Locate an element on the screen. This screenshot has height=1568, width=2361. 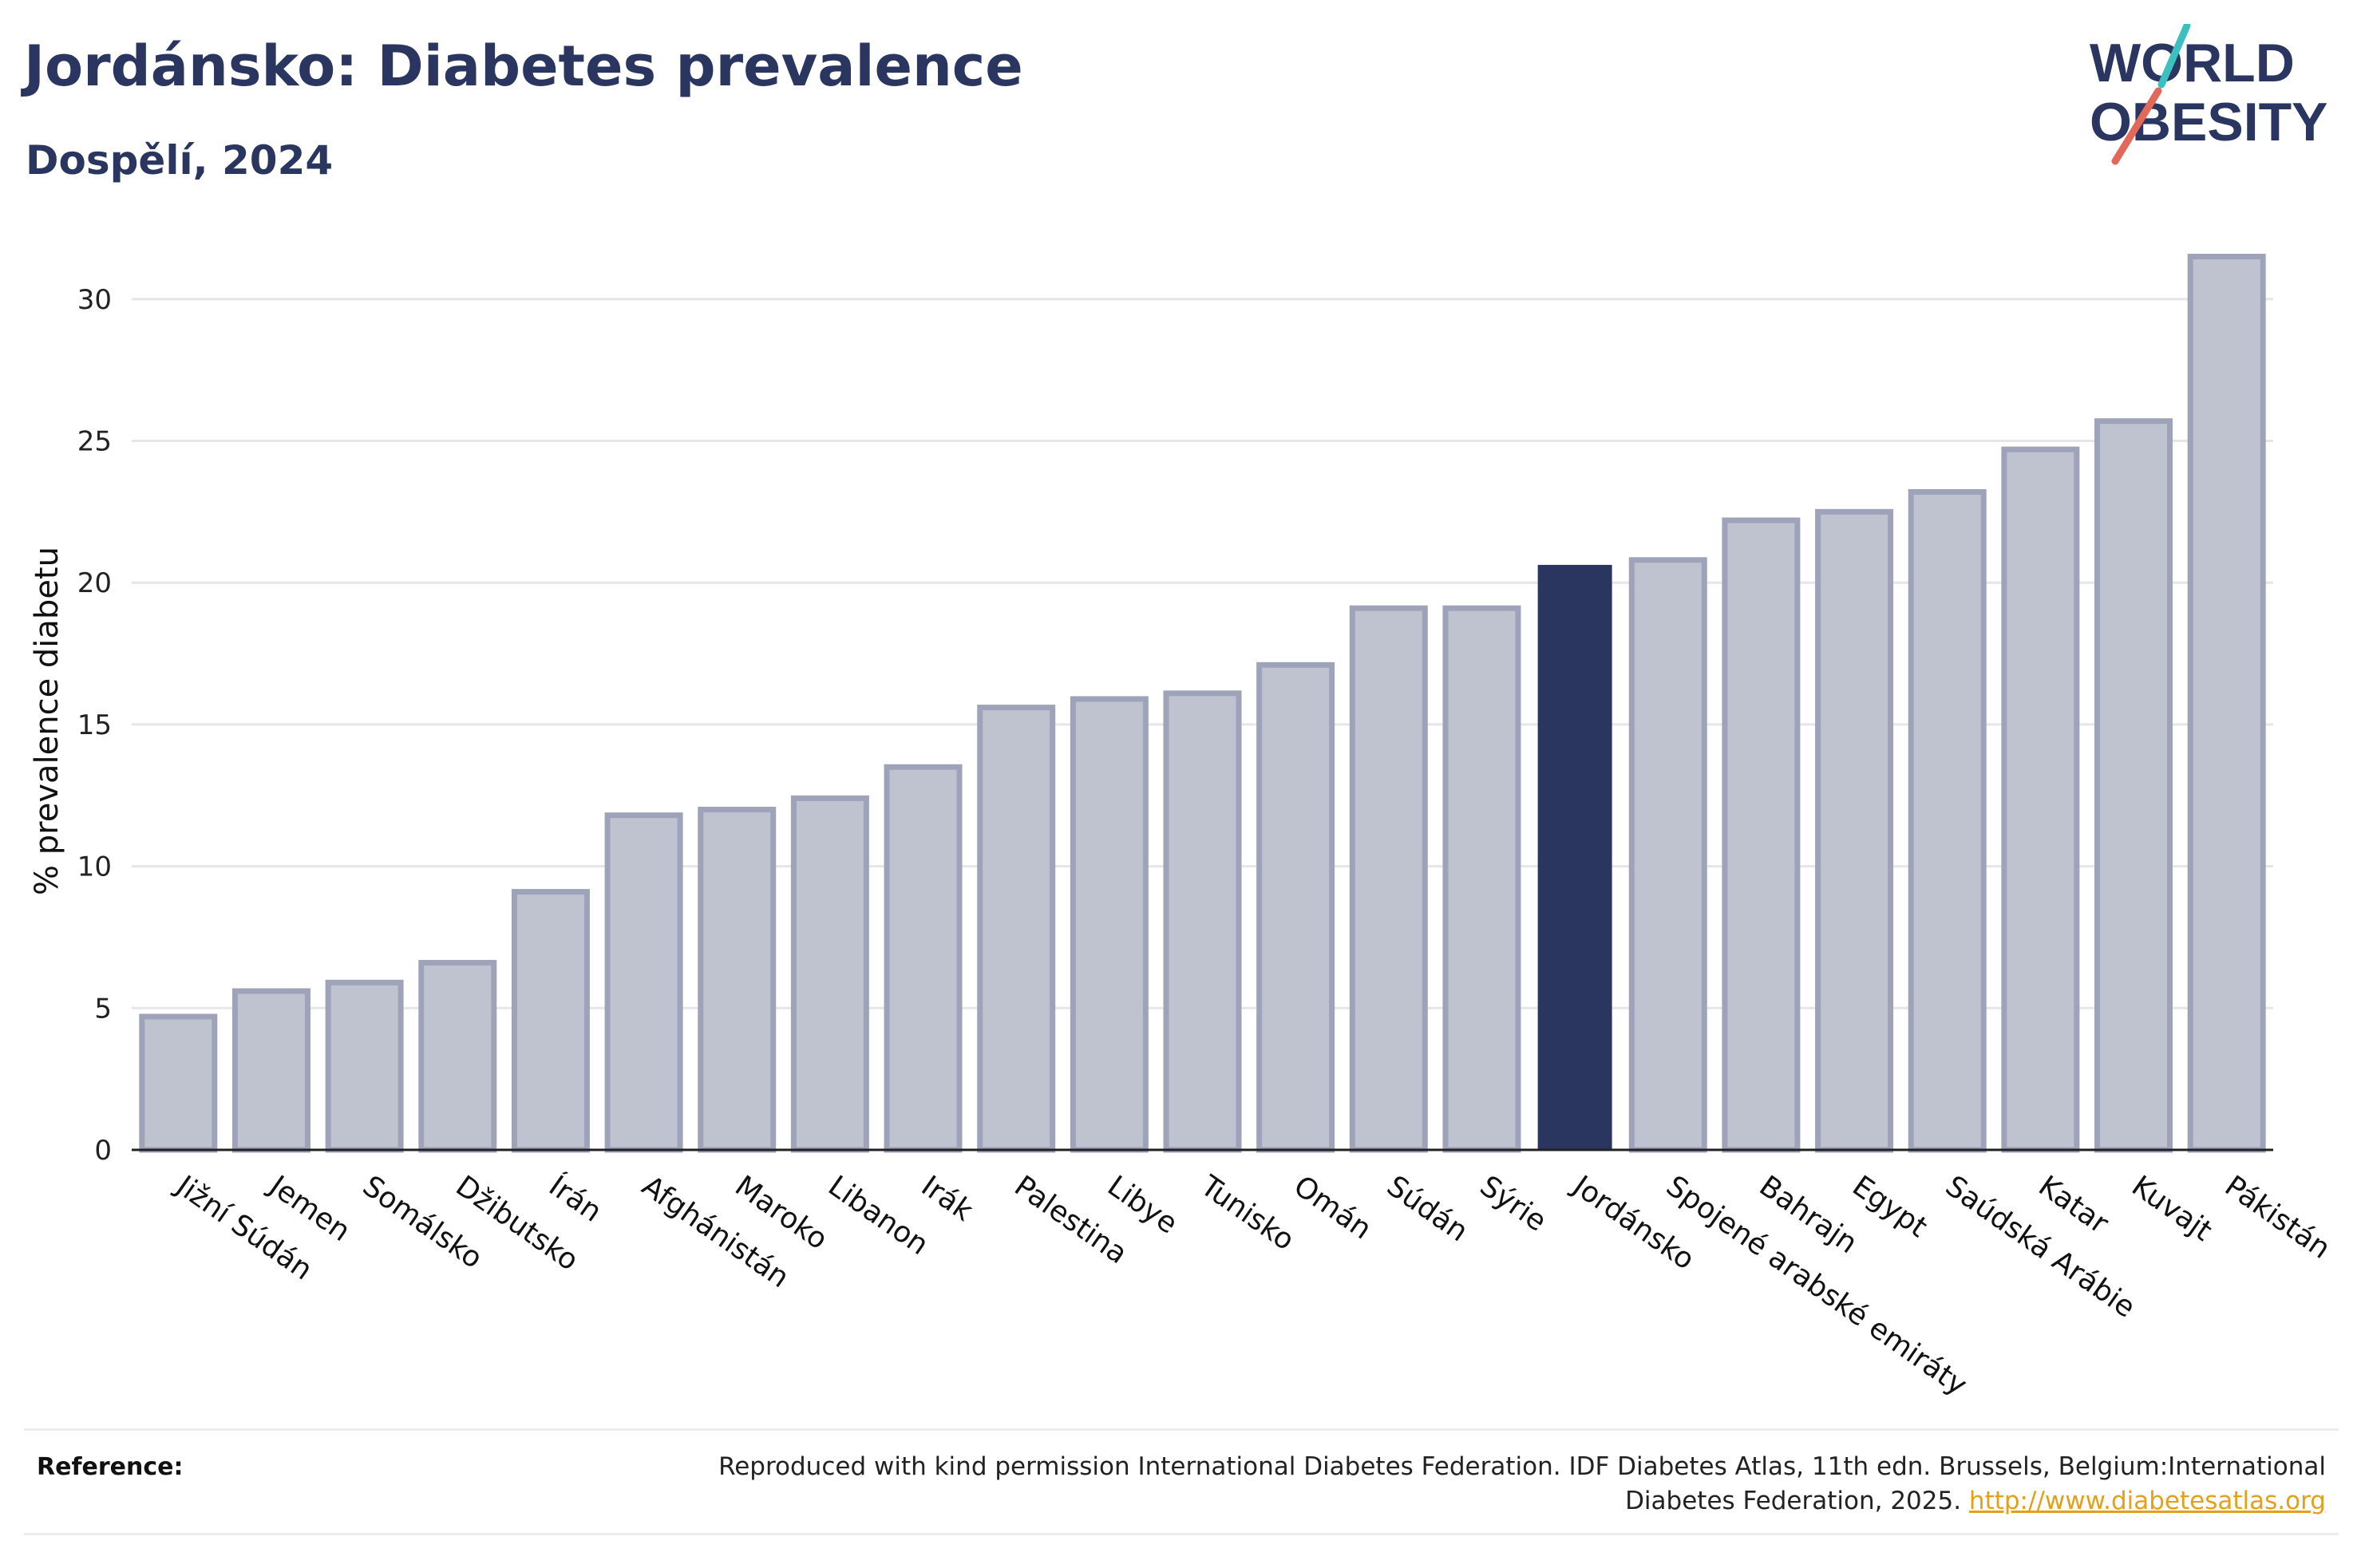
x-tick-label: Írán is located at coordinates (575, 1199).